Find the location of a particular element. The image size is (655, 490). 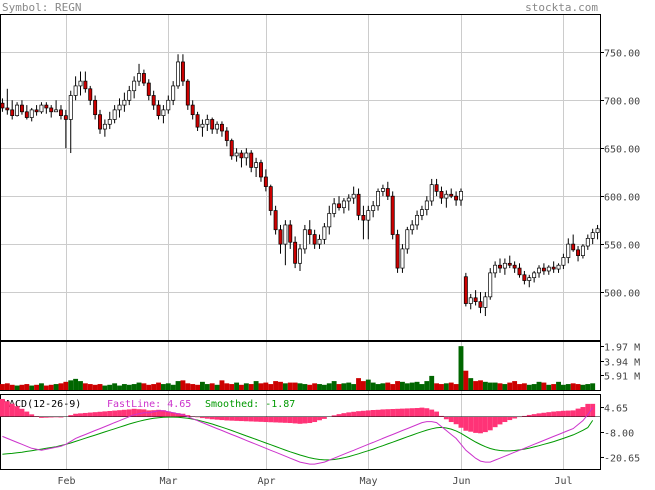

macd-smoothed-label: Smoothed: -1.87 is located at coordinates (250, 404).